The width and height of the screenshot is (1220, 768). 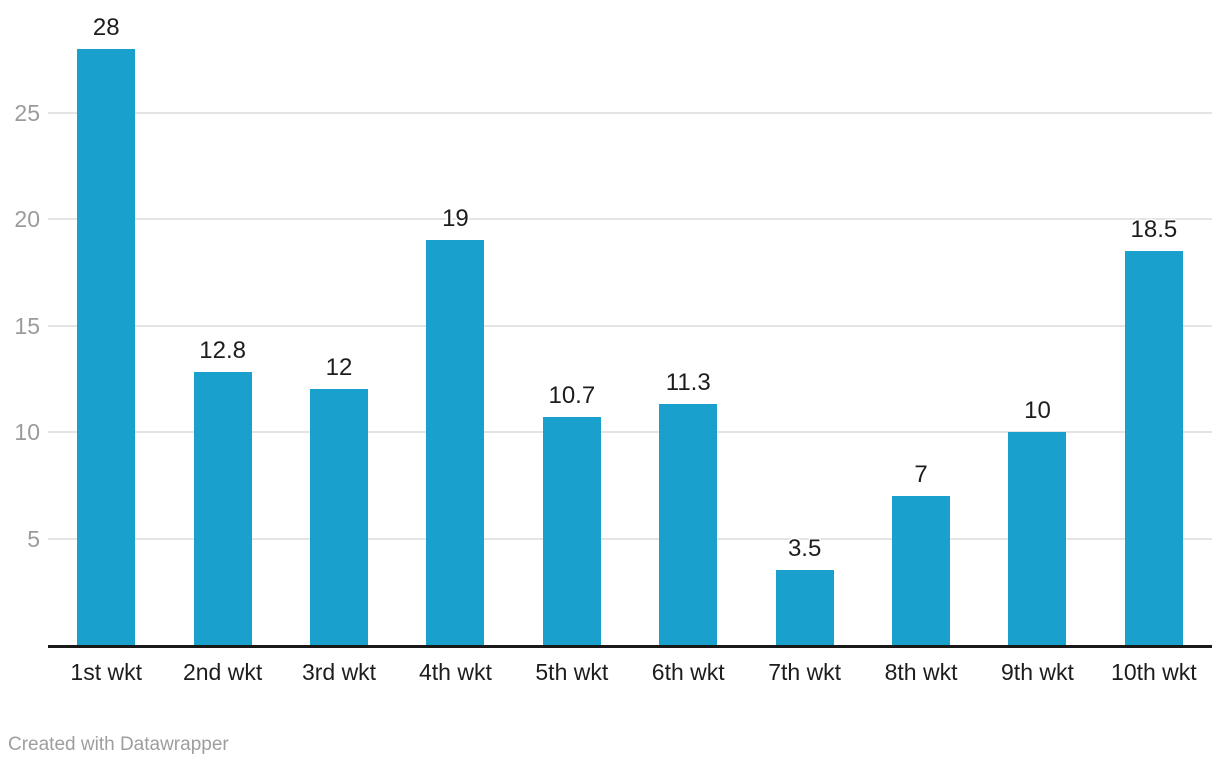 What do you see at coordinates (106, 27) in the screenshot?
I see `bar-value-label: 28` at bounding box center [106, 27].